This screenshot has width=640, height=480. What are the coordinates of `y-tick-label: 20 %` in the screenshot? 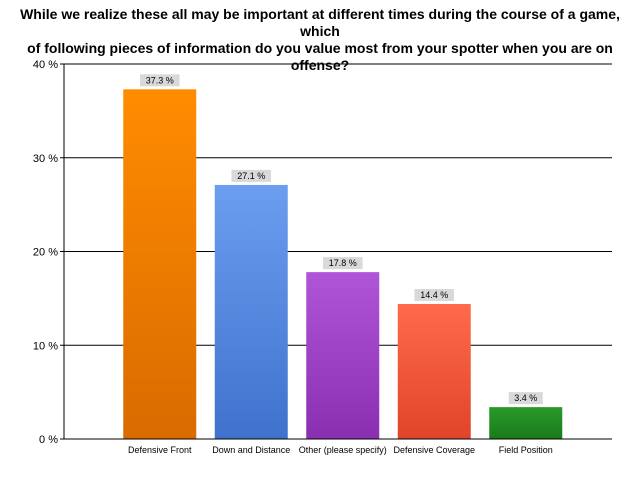 It's located at (45, 253).